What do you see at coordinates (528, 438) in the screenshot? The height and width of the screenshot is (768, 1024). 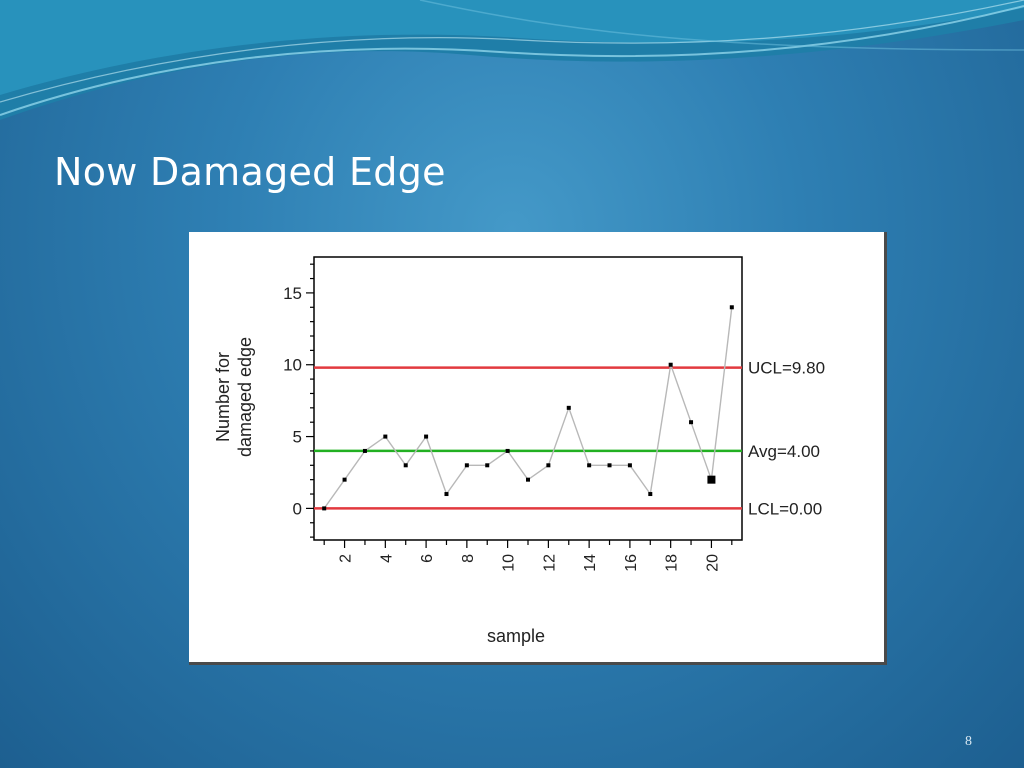 I see `control-lines` at bounding box center [528, 438].